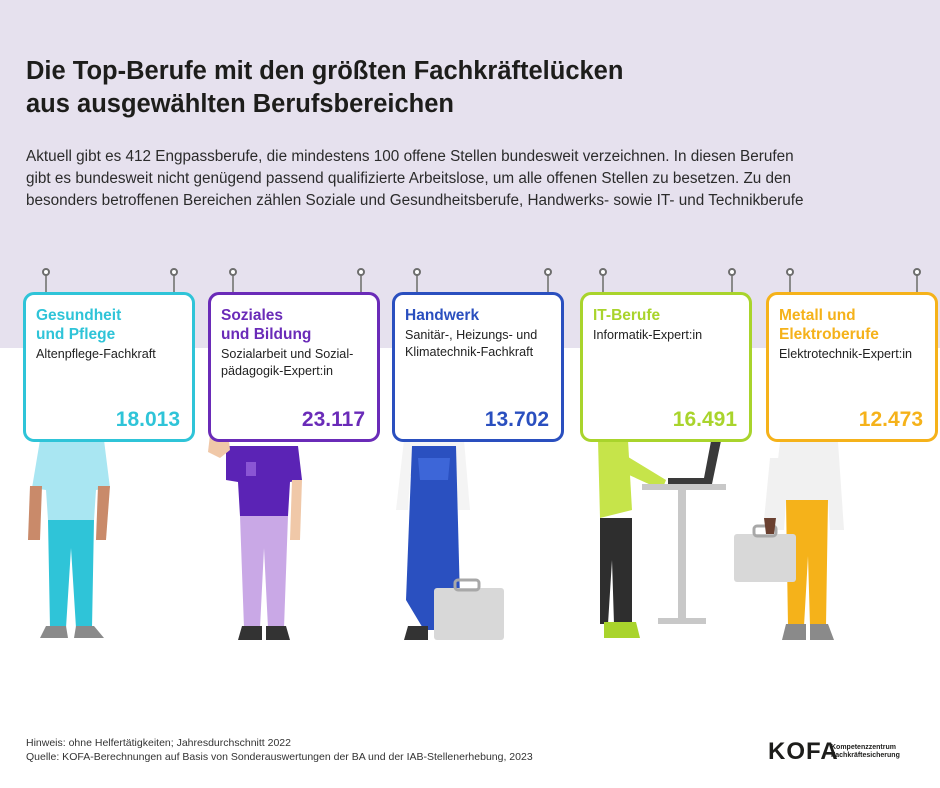 This screenshot has height=788, width=940. I want to click on card-value: 18.013, so click(147, 419).